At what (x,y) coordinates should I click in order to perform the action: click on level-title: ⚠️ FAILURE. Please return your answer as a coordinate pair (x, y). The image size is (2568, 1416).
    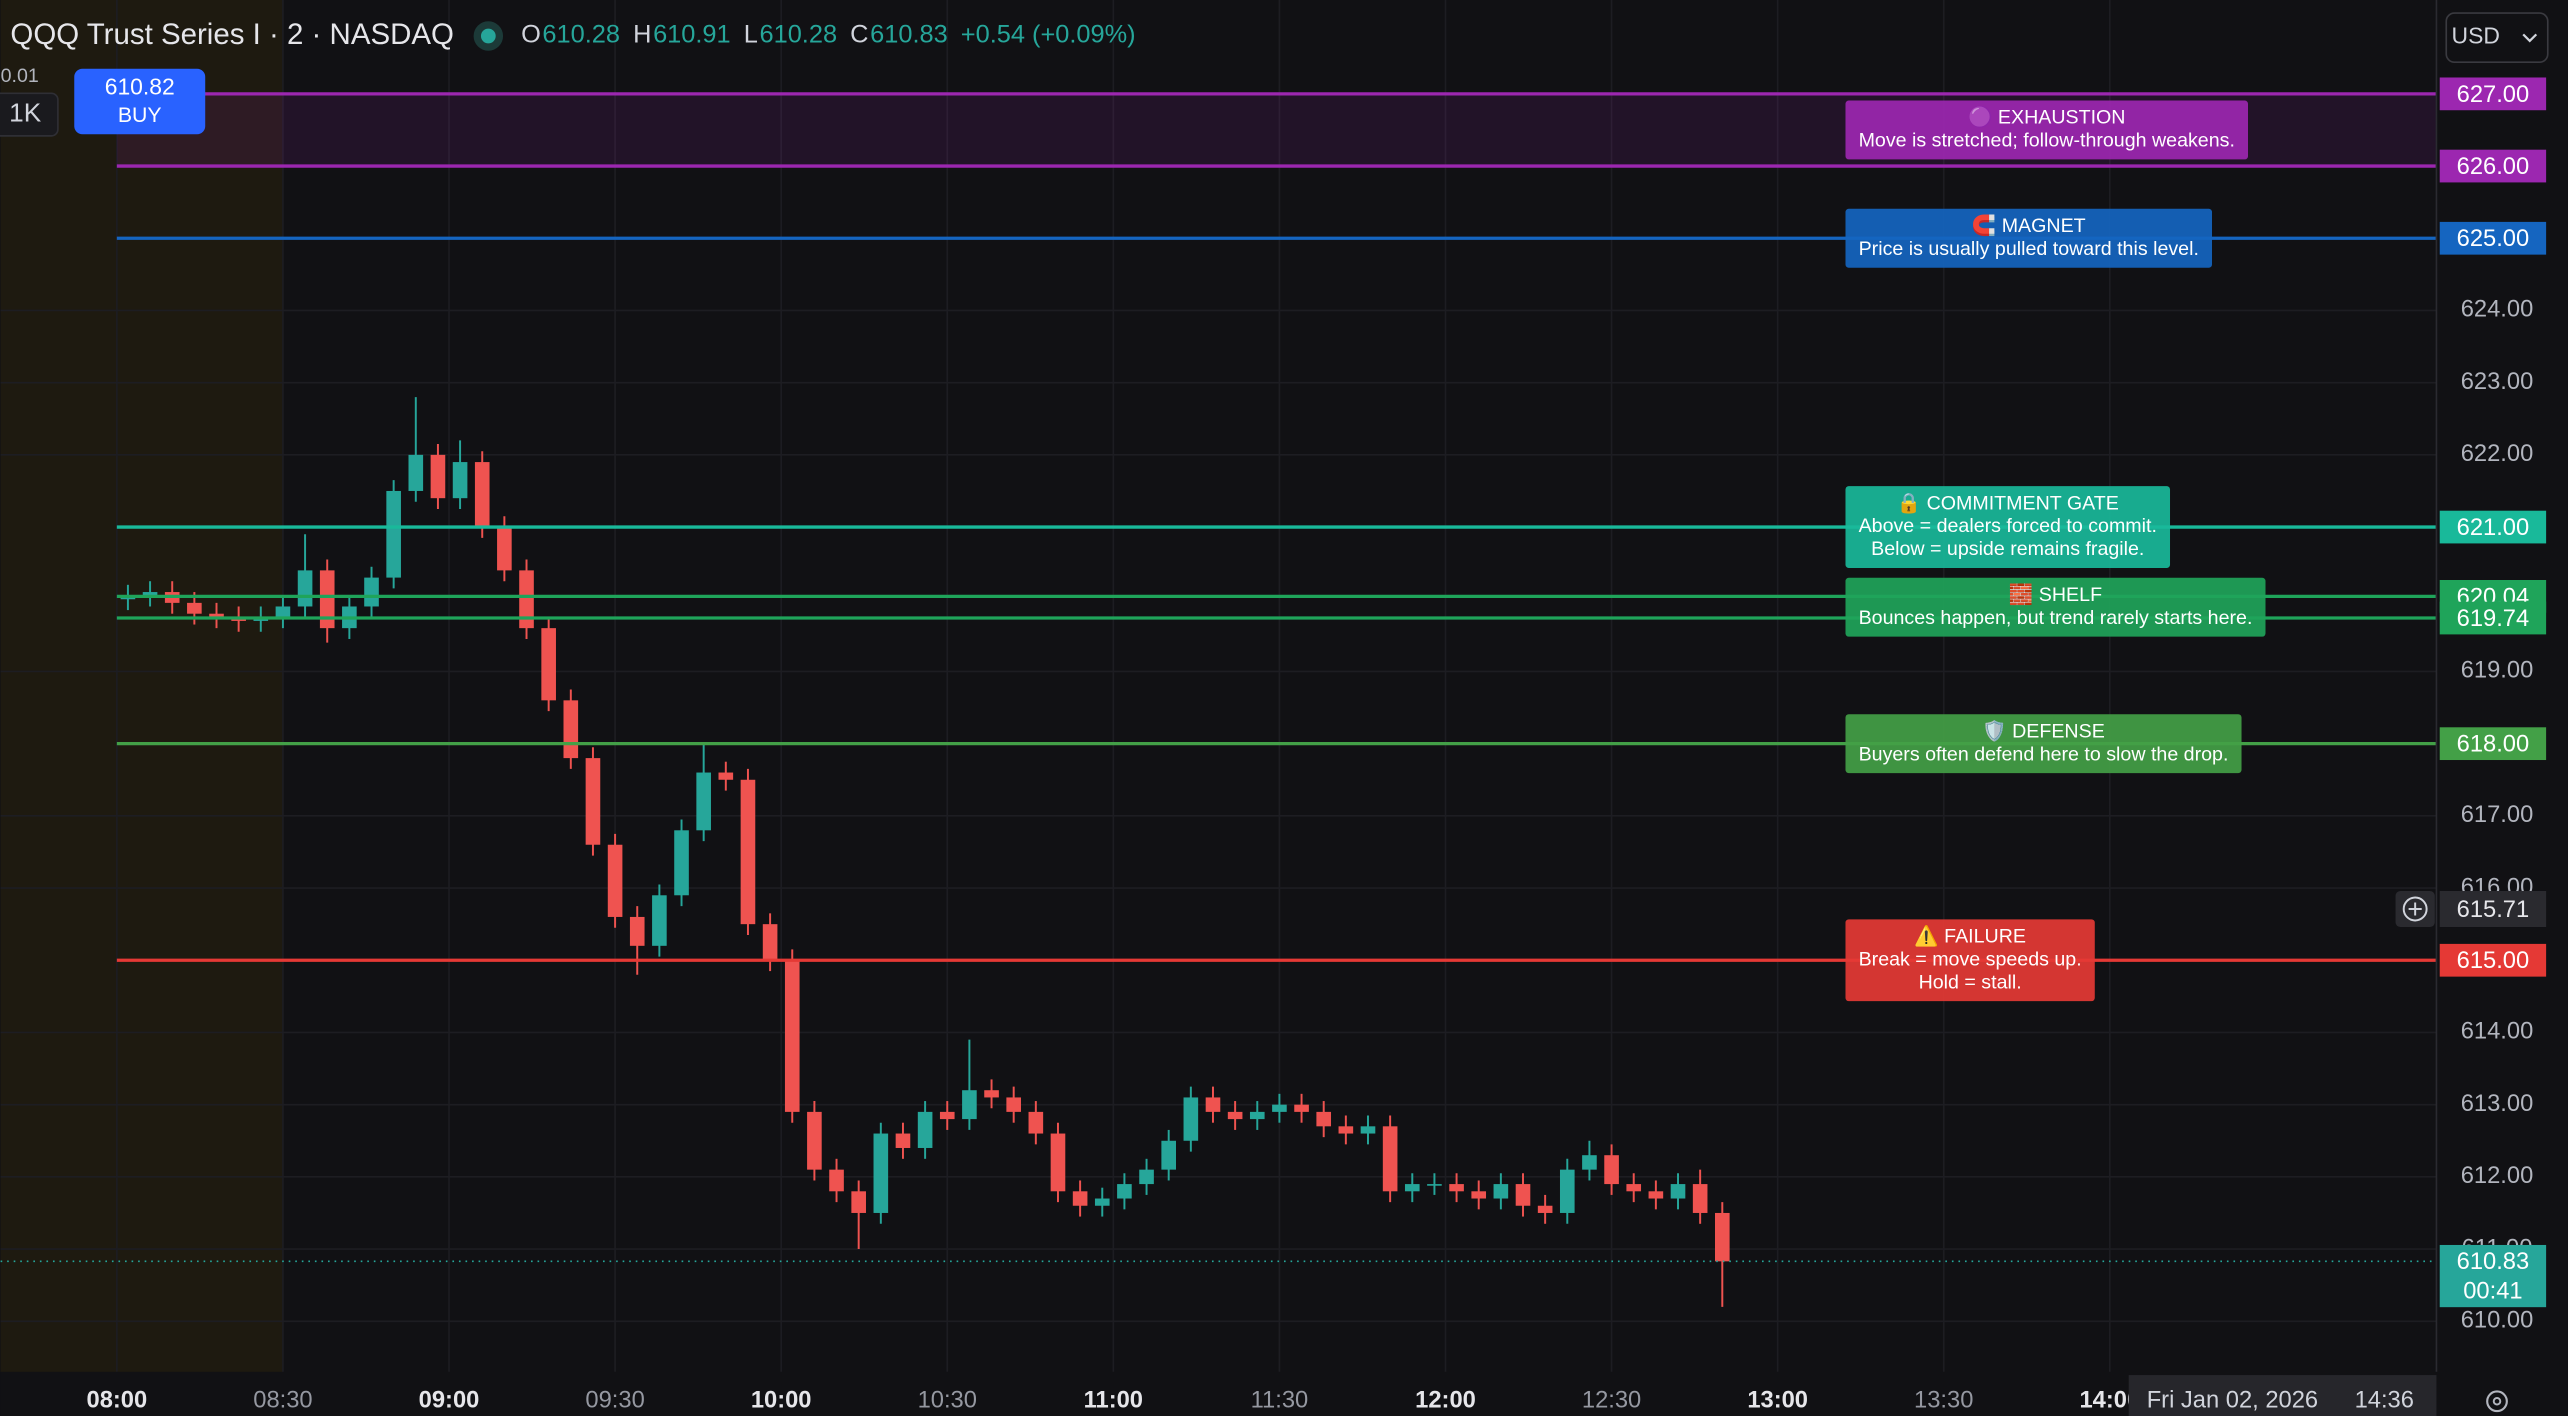
    Looking at the image, I should click on (1970, 936).